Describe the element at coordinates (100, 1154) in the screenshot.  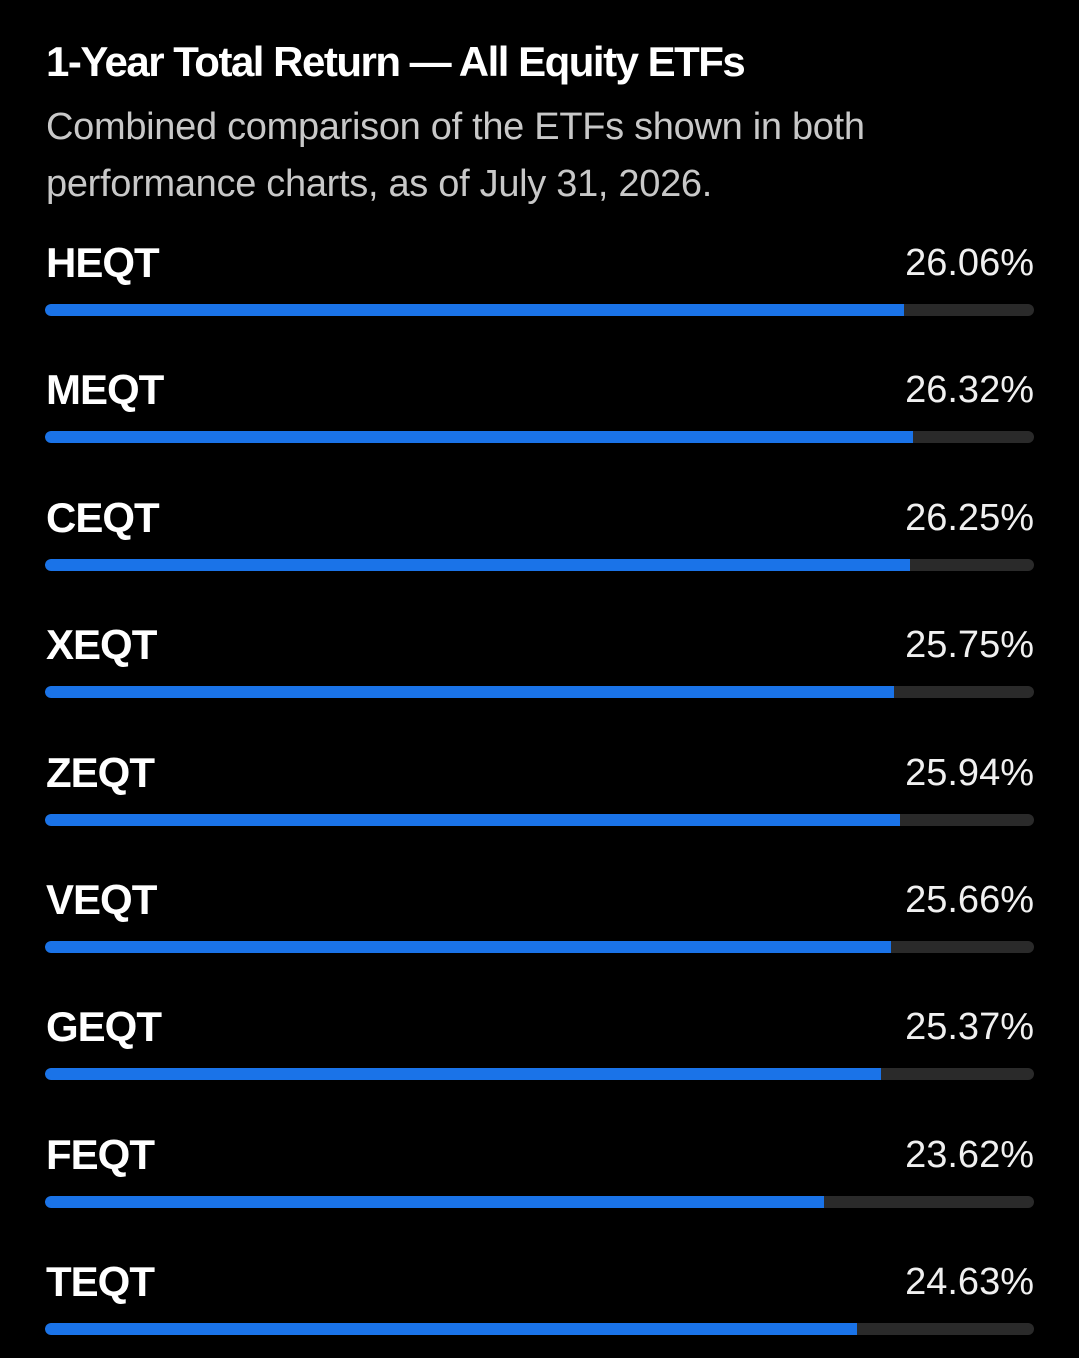
I see `category-label: FEQT` at that location.